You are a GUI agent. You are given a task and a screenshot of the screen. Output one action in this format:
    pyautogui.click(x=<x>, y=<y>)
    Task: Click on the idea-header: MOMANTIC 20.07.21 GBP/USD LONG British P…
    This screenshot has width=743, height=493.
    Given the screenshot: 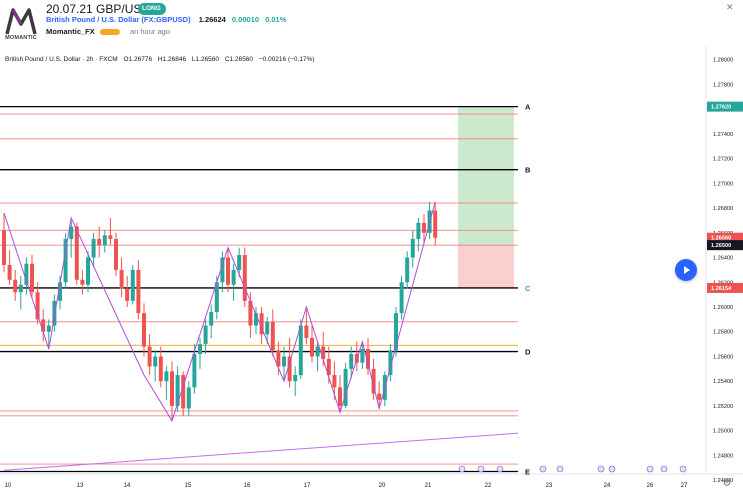 What is the action you would take?
    pyautogui.click(x=371, y=23)
    